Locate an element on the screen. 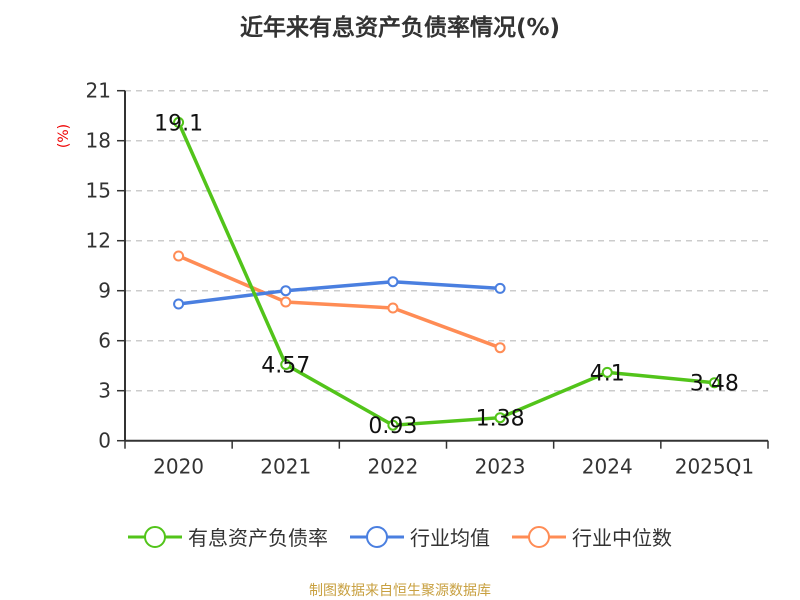  y-tick-label: 3 is located at coordinates (104, 391).